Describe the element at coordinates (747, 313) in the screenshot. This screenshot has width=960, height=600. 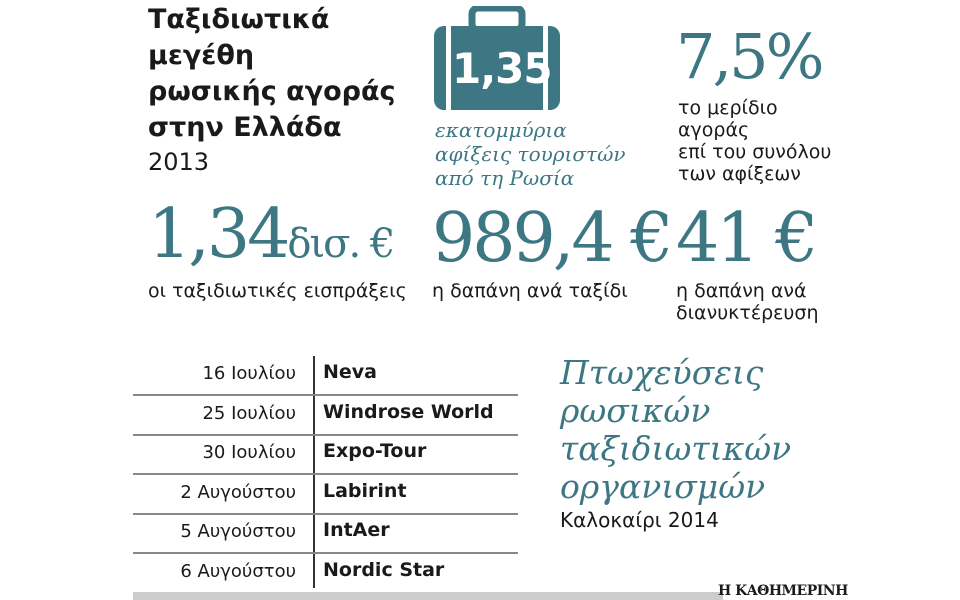
I see `text-line: διανυκτέρευση` at that location.